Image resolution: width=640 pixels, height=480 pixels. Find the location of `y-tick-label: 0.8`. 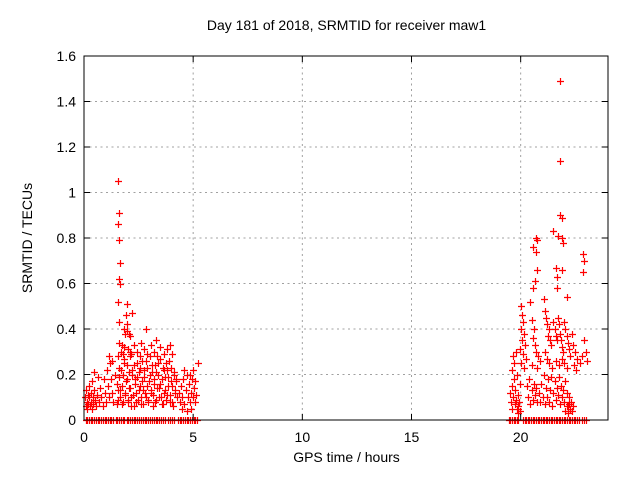

y-tick-label: 0.8 is located at coordinates (67, 238).